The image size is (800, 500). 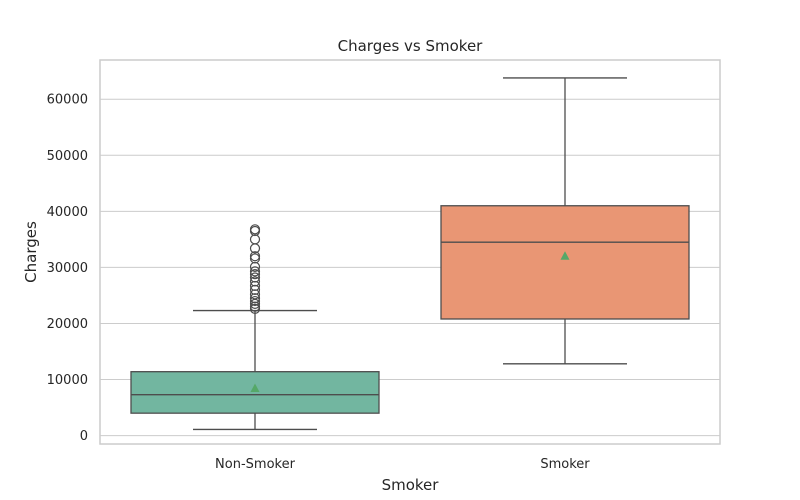 What do you see at coordinates (411, 485) in the screenshot?
I see `x-axis-label: Smoker` at bounding box center [411, 485].